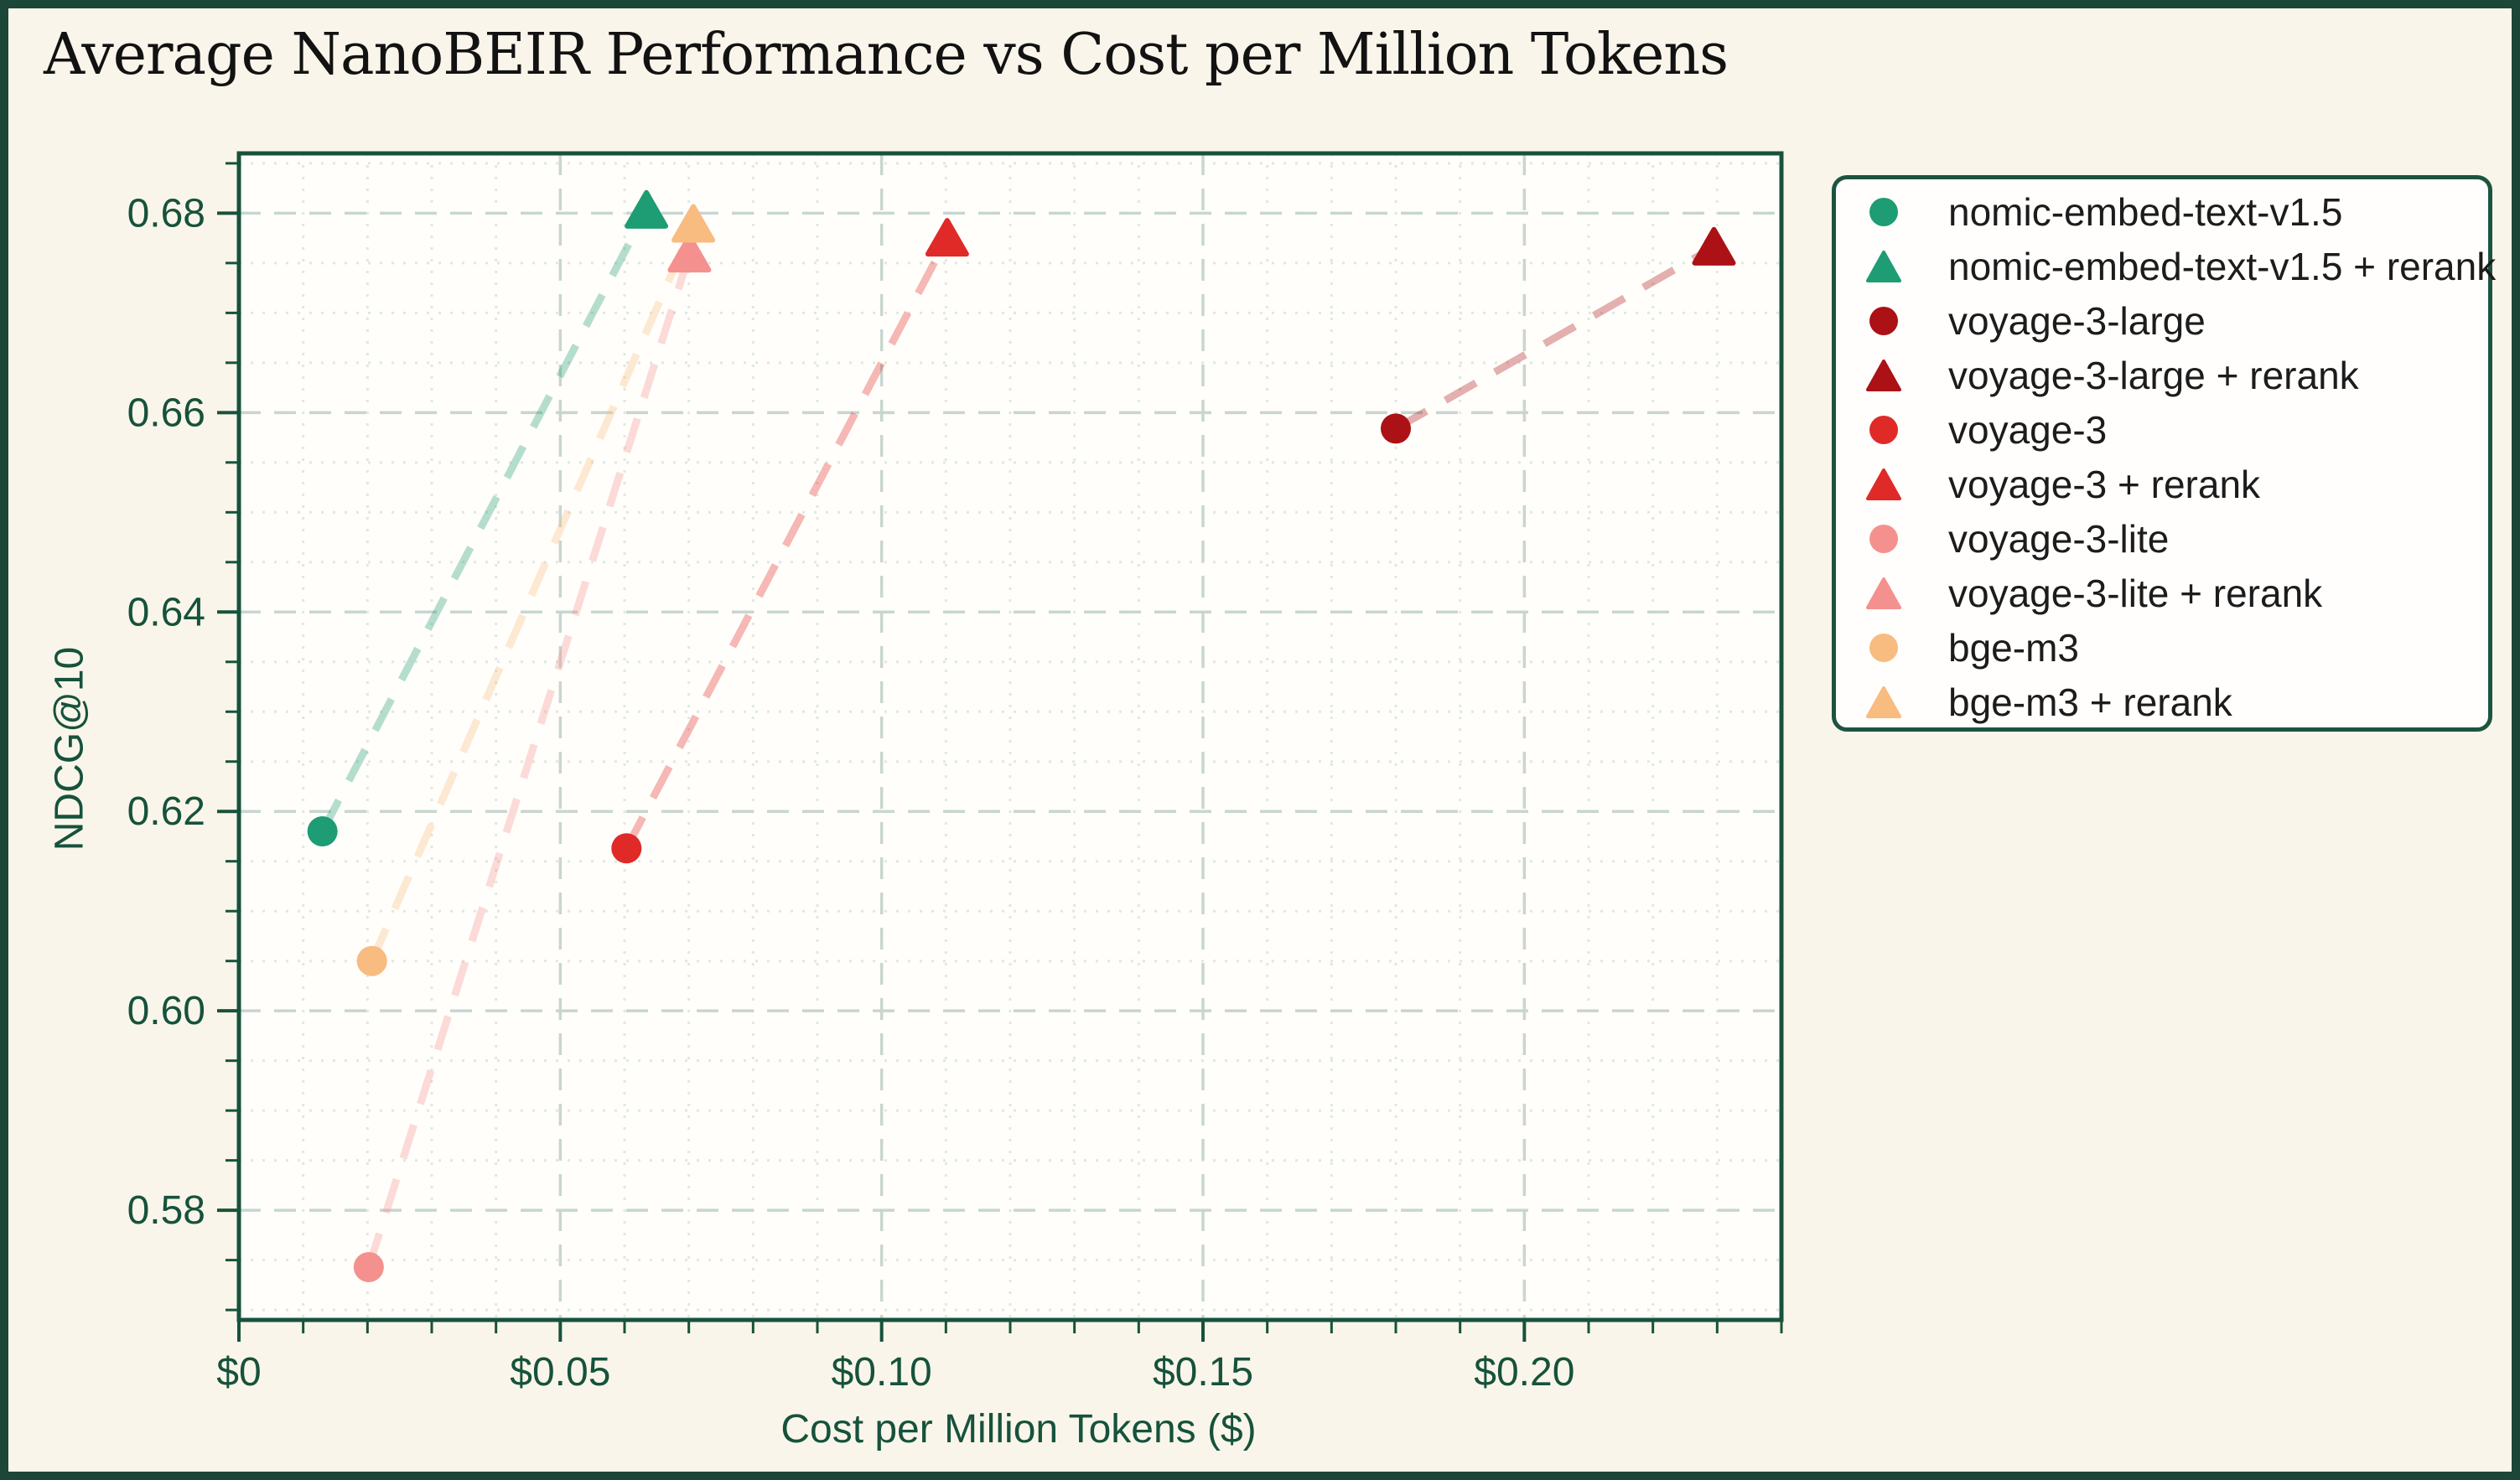  What do you see at coordinates (2104, 484) in the screenshot?
I see `legend-label: voyage-3 + rerank` at bounding box center [2104, 484].